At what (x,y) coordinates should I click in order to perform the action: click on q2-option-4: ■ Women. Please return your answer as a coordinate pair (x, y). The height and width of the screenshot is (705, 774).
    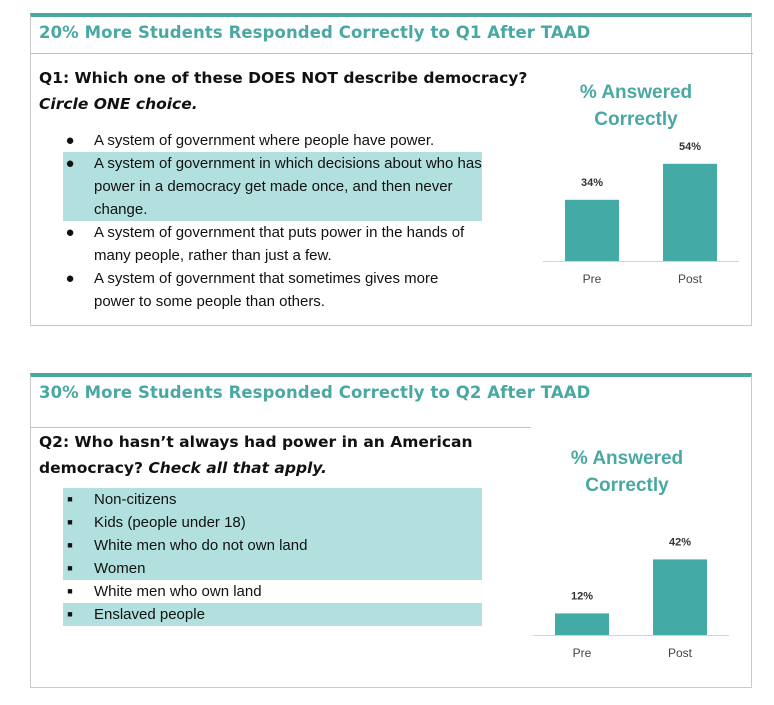
    Looking at the image, I should click on (272, 568).